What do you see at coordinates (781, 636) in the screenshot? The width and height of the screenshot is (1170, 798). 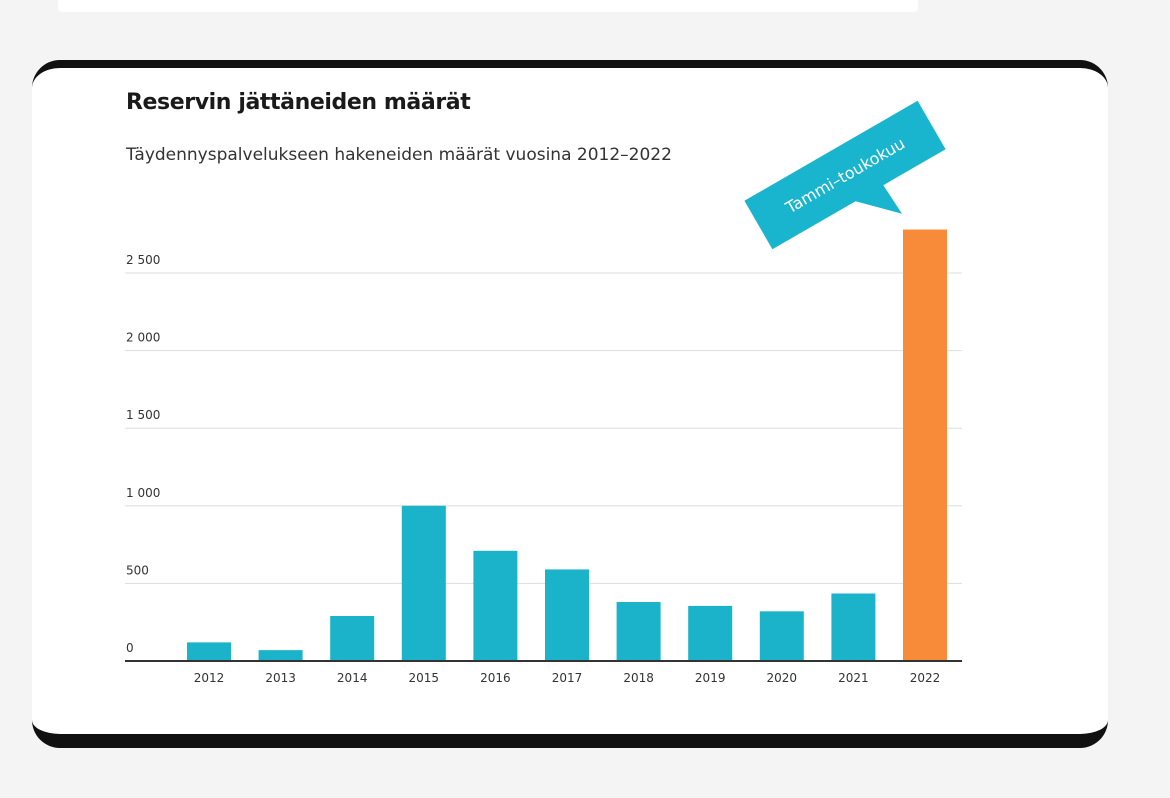 I see `bar-2020` at bounding box center [781, 636].